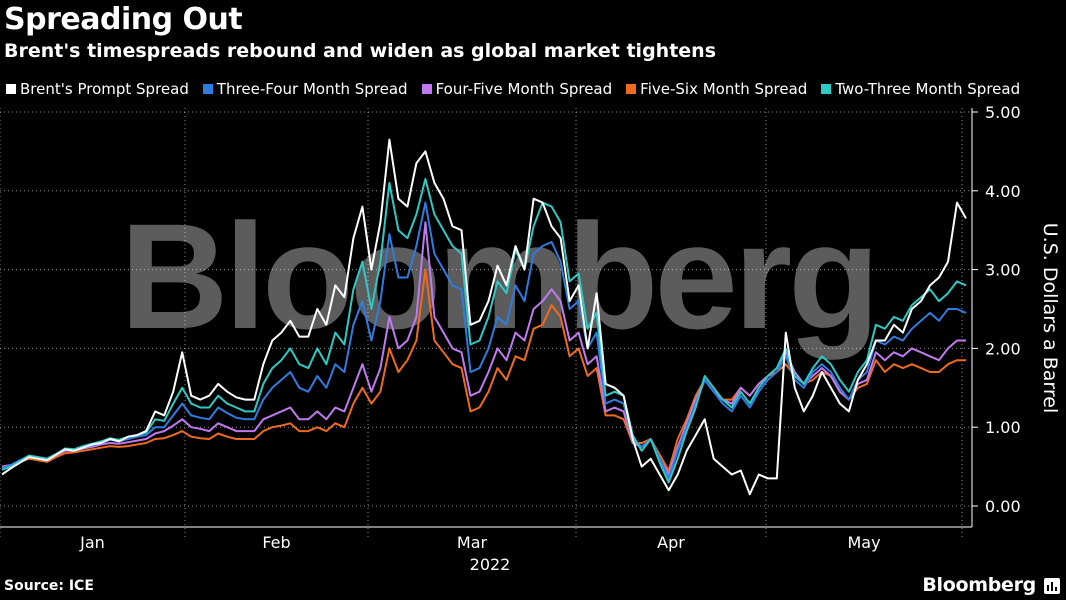 This screenshot has width=1066, height=600. What do you see at coordinates (979, 585) in the screenshot?
I see `brand-logo: Bloomberg` at bounding box center [979, 585].